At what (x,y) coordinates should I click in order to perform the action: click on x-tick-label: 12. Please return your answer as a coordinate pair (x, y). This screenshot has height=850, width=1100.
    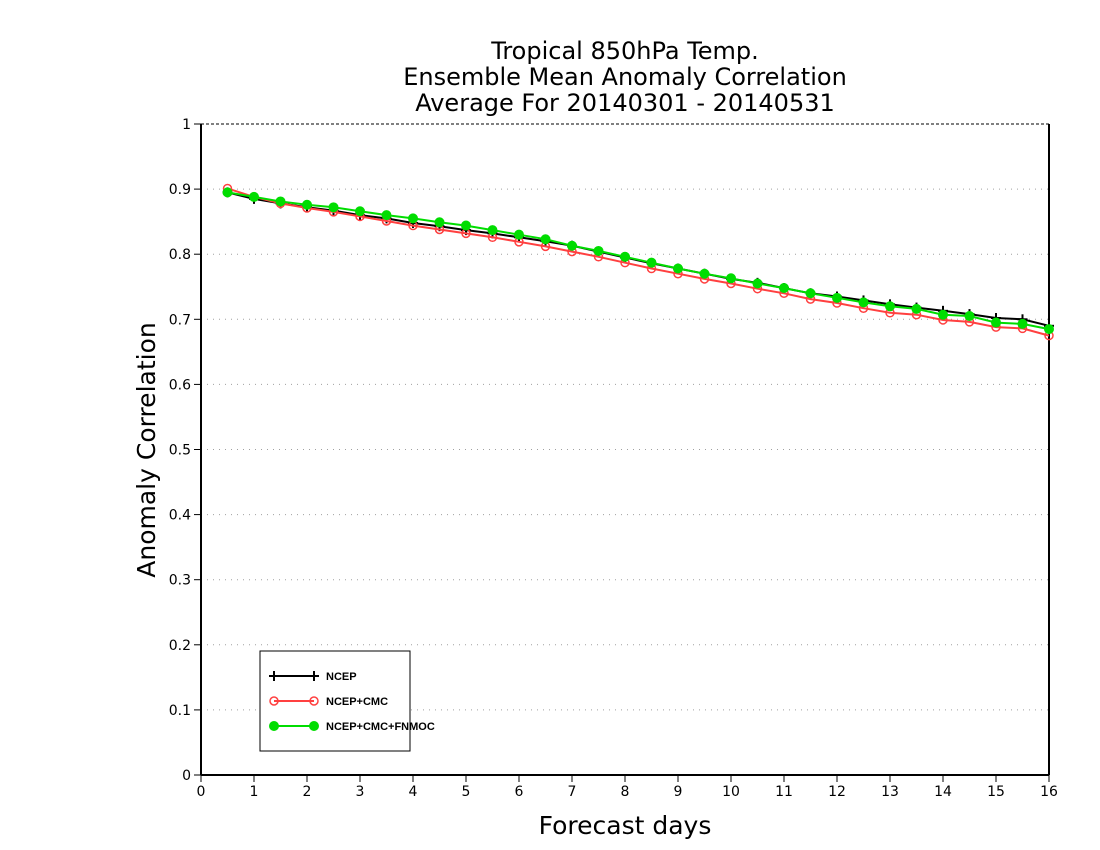
    Looking at the image, I should click on (837, 792).